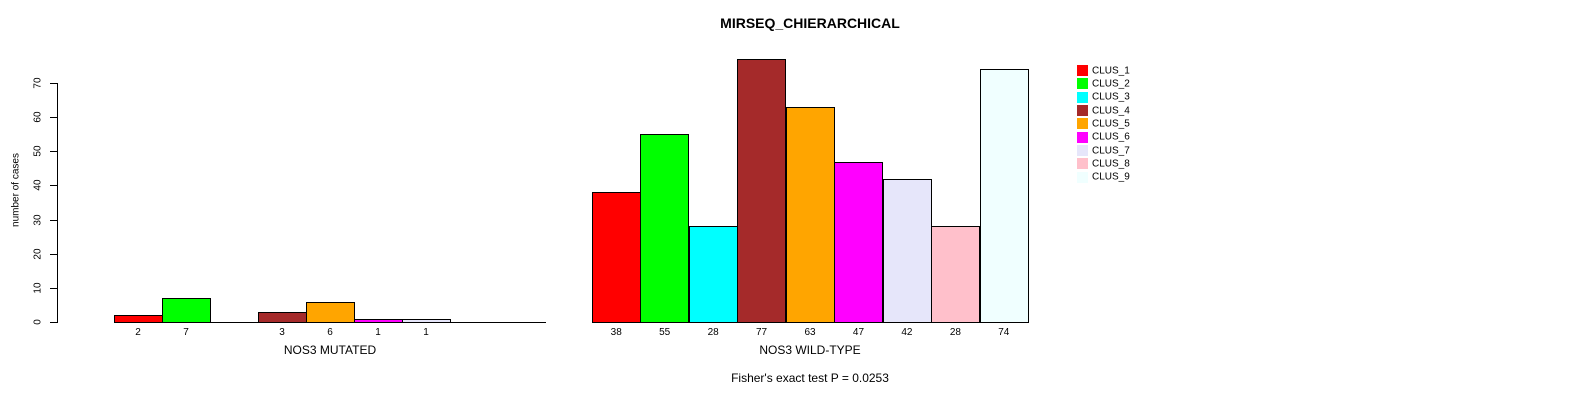 The width and height of the screenshot is (1590, 400). Describe the element at coordinates (282, 332) in the screenshot. I see `bar-value-label: 3` at that location.